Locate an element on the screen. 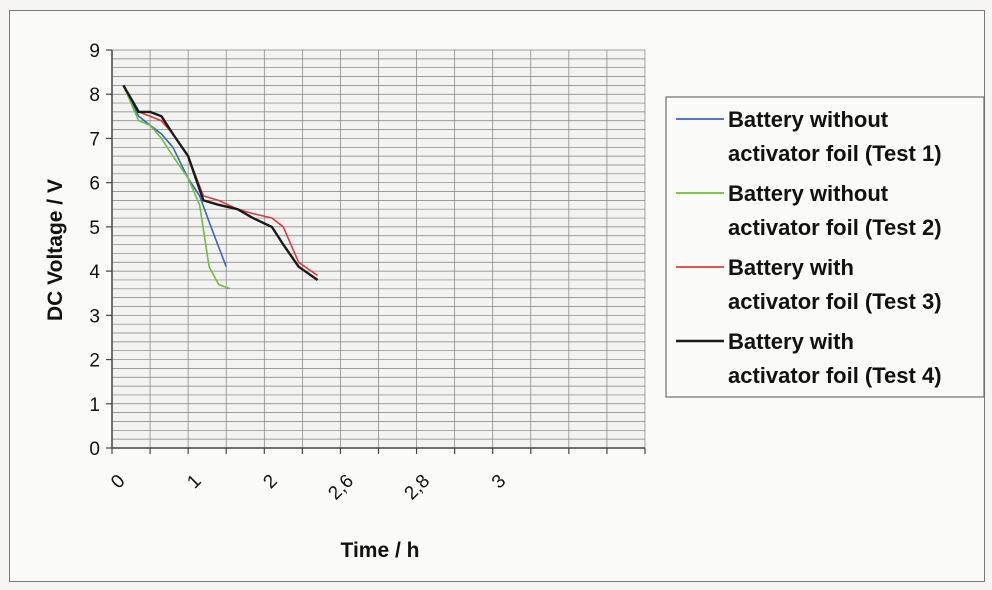 The width and height of the screenshot is (992, 590). y-tick-label: 5 is located at coordinates (94, 228).